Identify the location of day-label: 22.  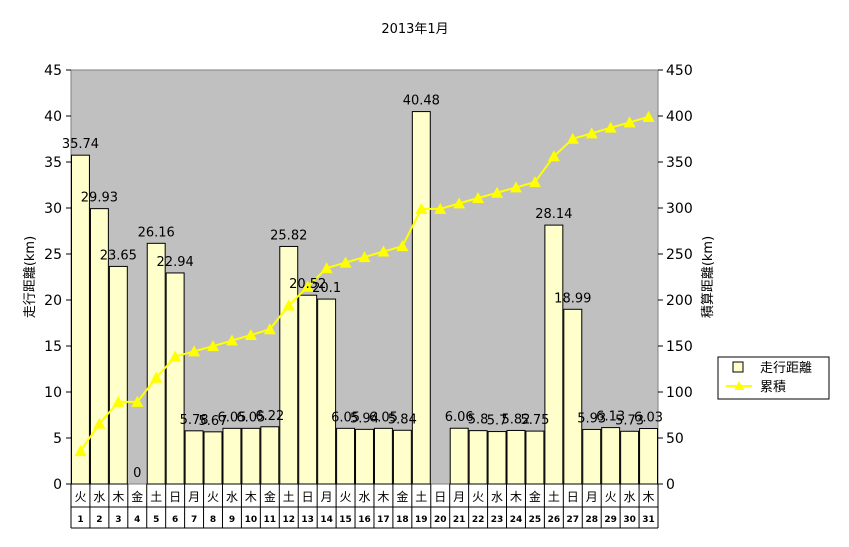
(478, 520).